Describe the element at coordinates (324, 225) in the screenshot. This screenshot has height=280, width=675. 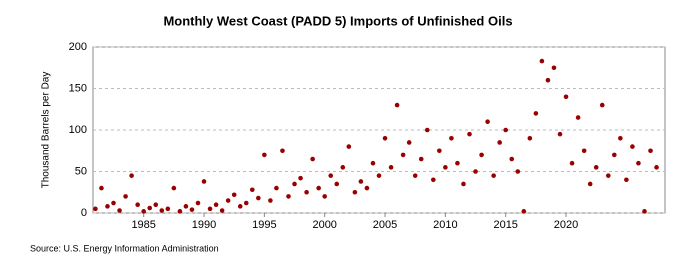
I see `x-tick-label: 2000` at that location.